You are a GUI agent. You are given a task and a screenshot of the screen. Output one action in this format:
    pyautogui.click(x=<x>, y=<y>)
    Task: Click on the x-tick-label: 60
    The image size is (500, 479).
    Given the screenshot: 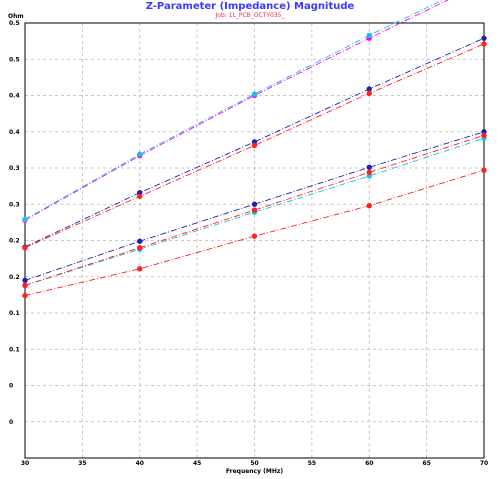 What is the action you would take?
    pyautogui.click(x=369, y=463)
    